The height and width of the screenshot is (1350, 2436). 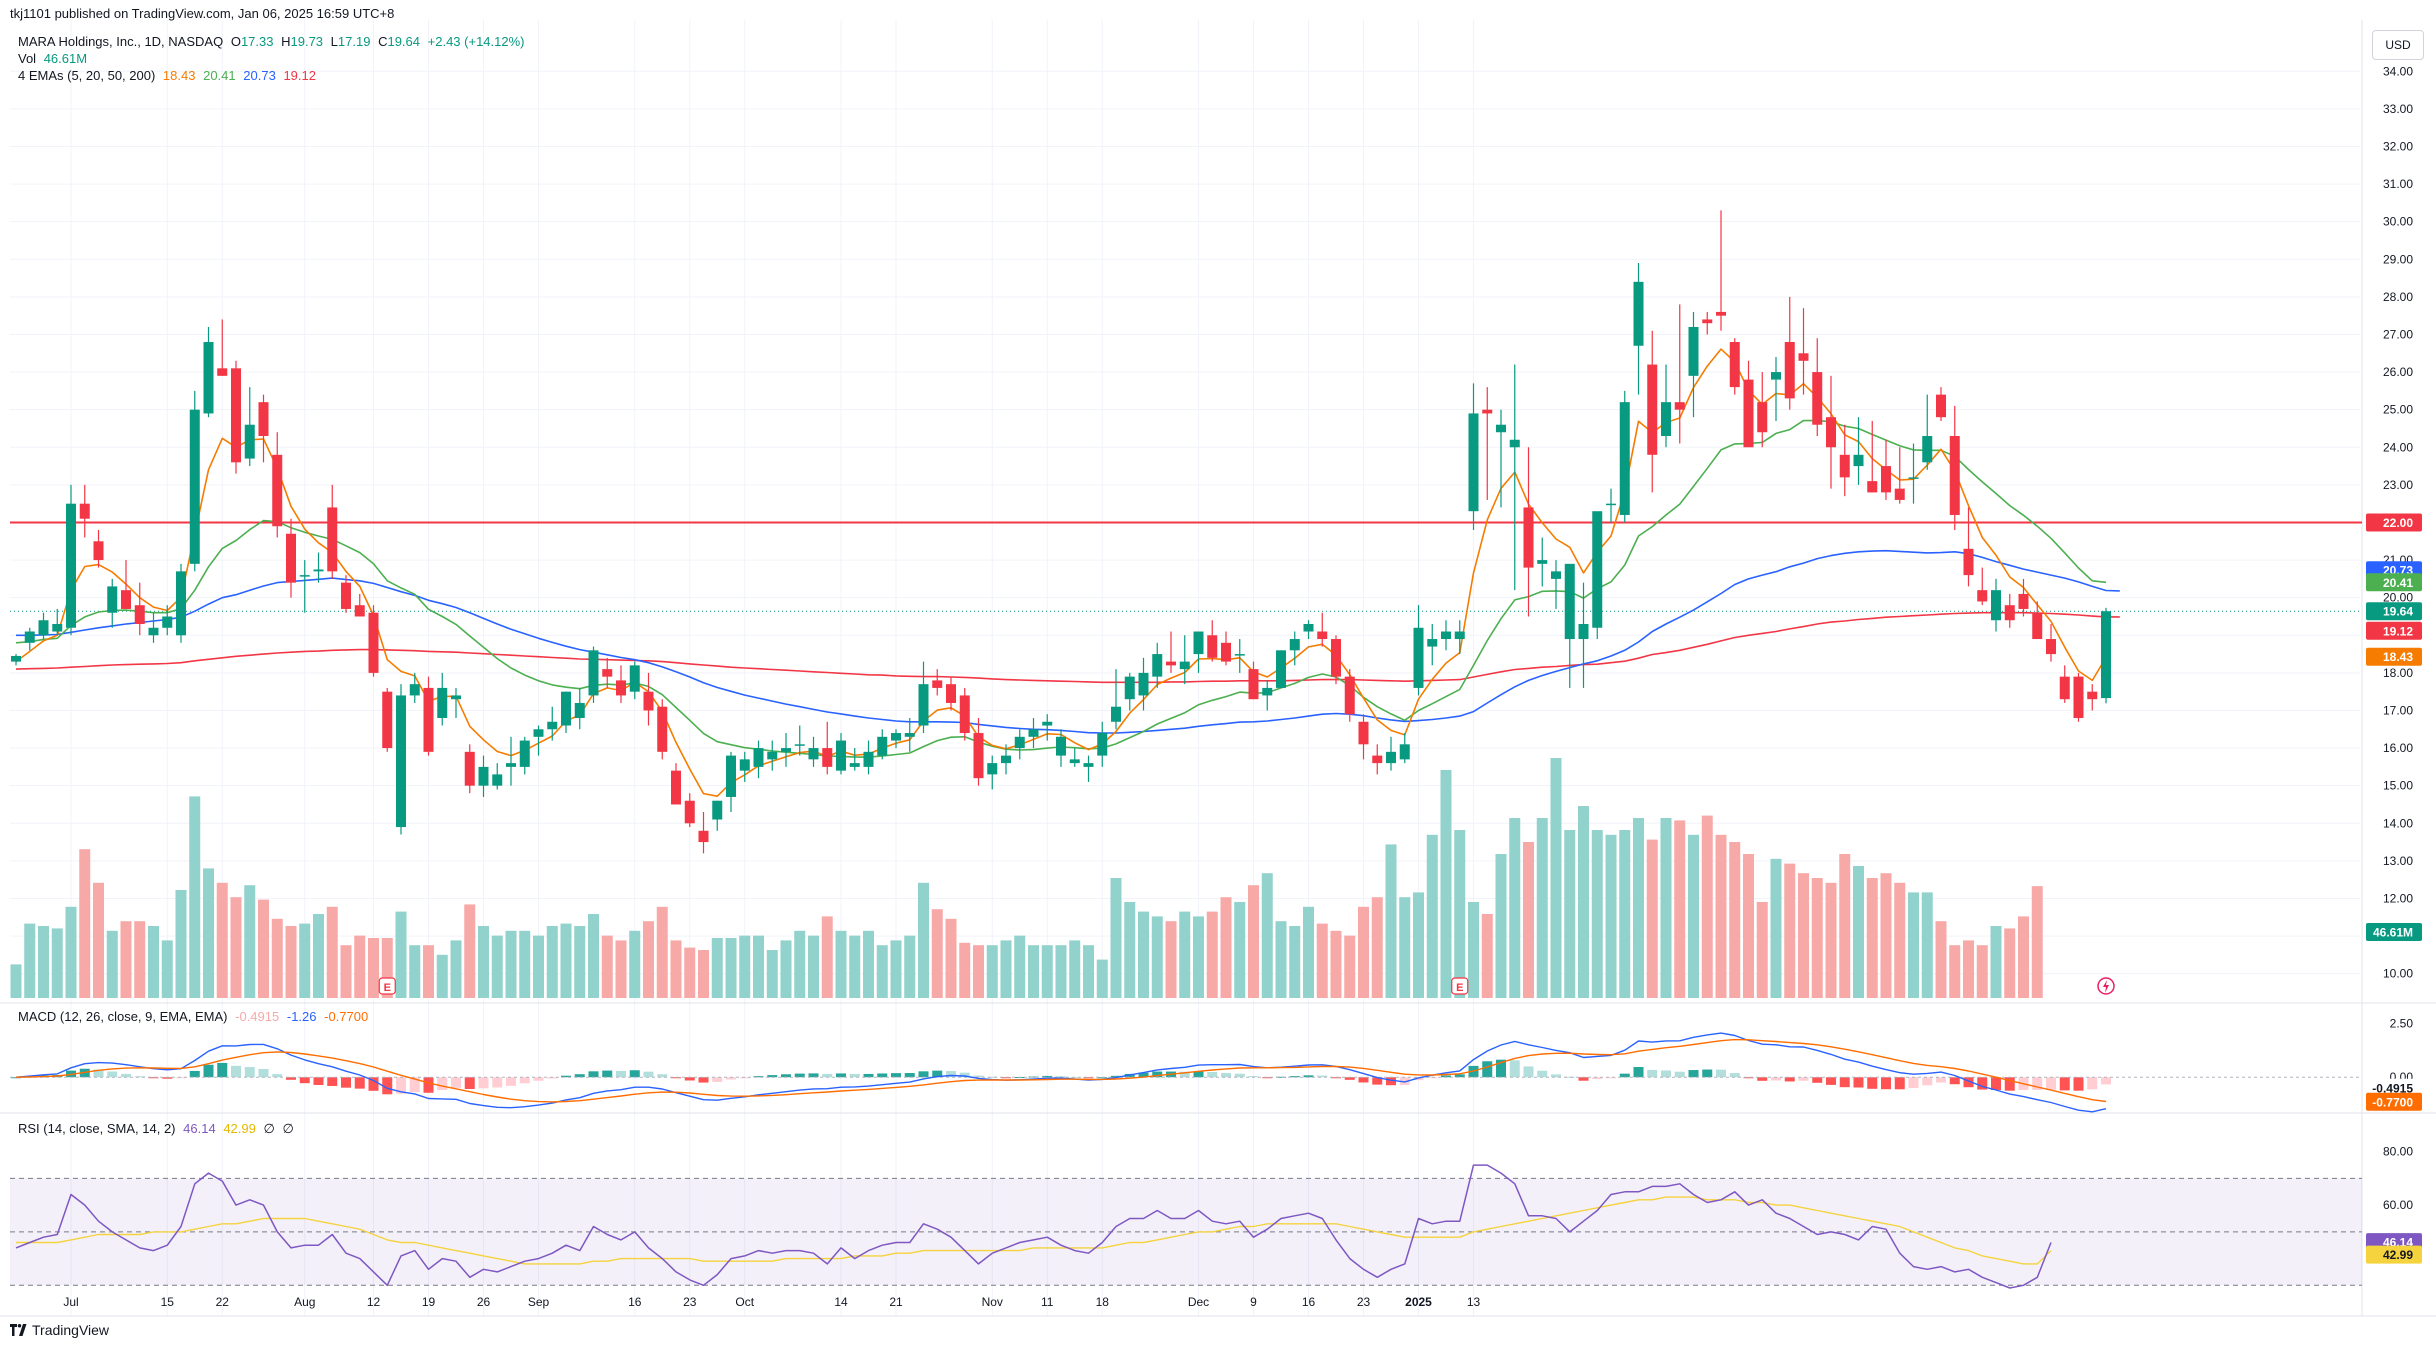 What do you see at coordinates (1186, 1072) in the screenshot?
I see `macd-pane` at bounding box center [1186, 1072].